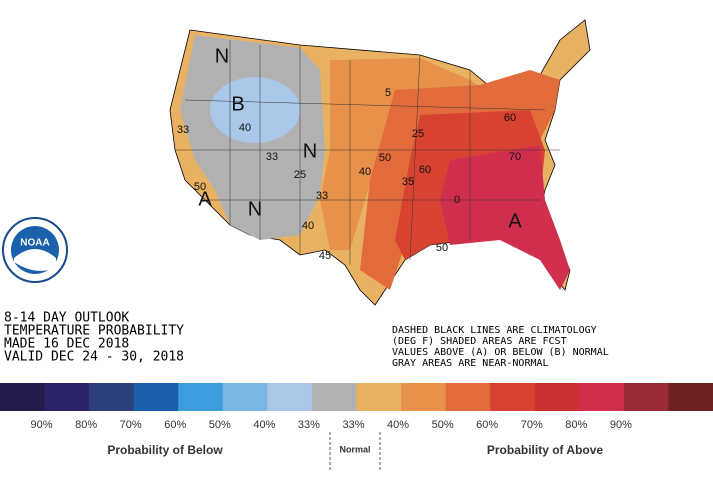 This screenshot has height=478, width=713. What do you see at coordinates (479, 341) in the screenshot?
I see `note-line: (DEG F) SHADED AREAS ARE FCST` at bounding box center [479, 341].